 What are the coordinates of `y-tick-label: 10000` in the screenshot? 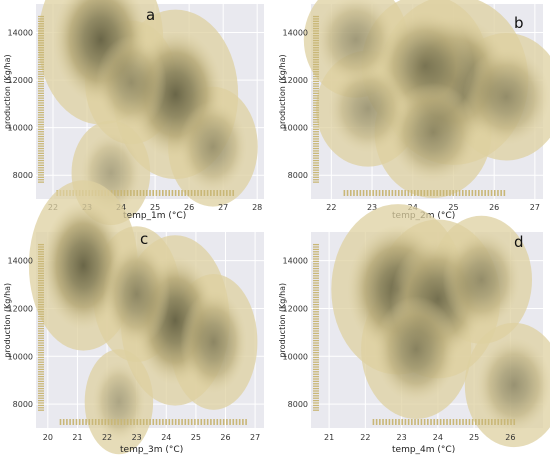 It's located at (295, 356).